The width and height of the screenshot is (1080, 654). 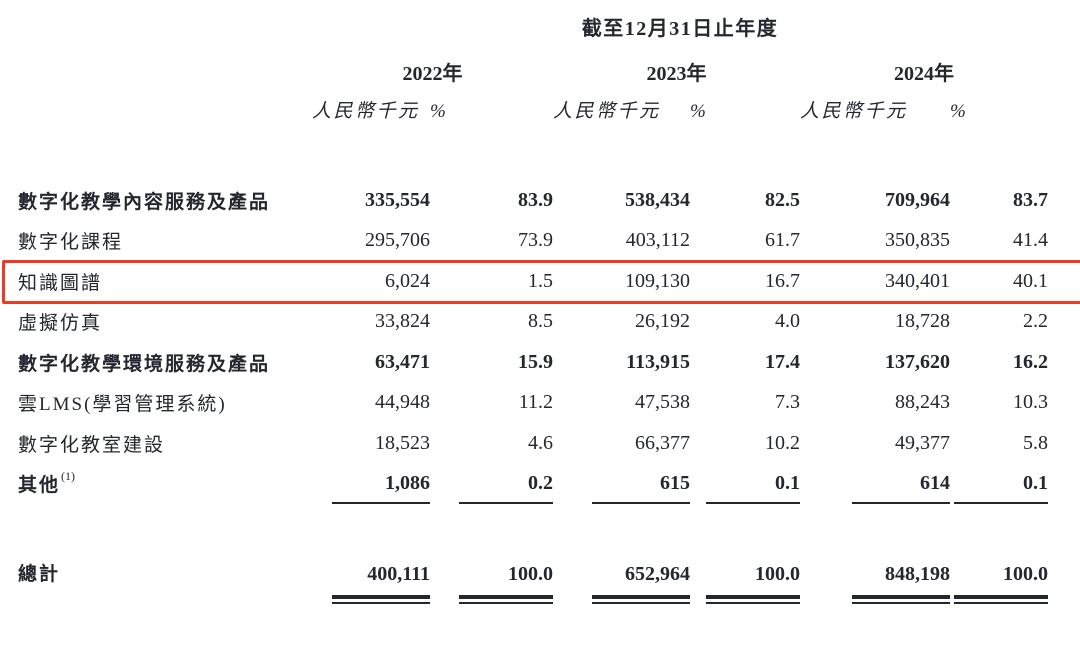 I want to click on value-cell: 18,523, so click(x=402, y=442).